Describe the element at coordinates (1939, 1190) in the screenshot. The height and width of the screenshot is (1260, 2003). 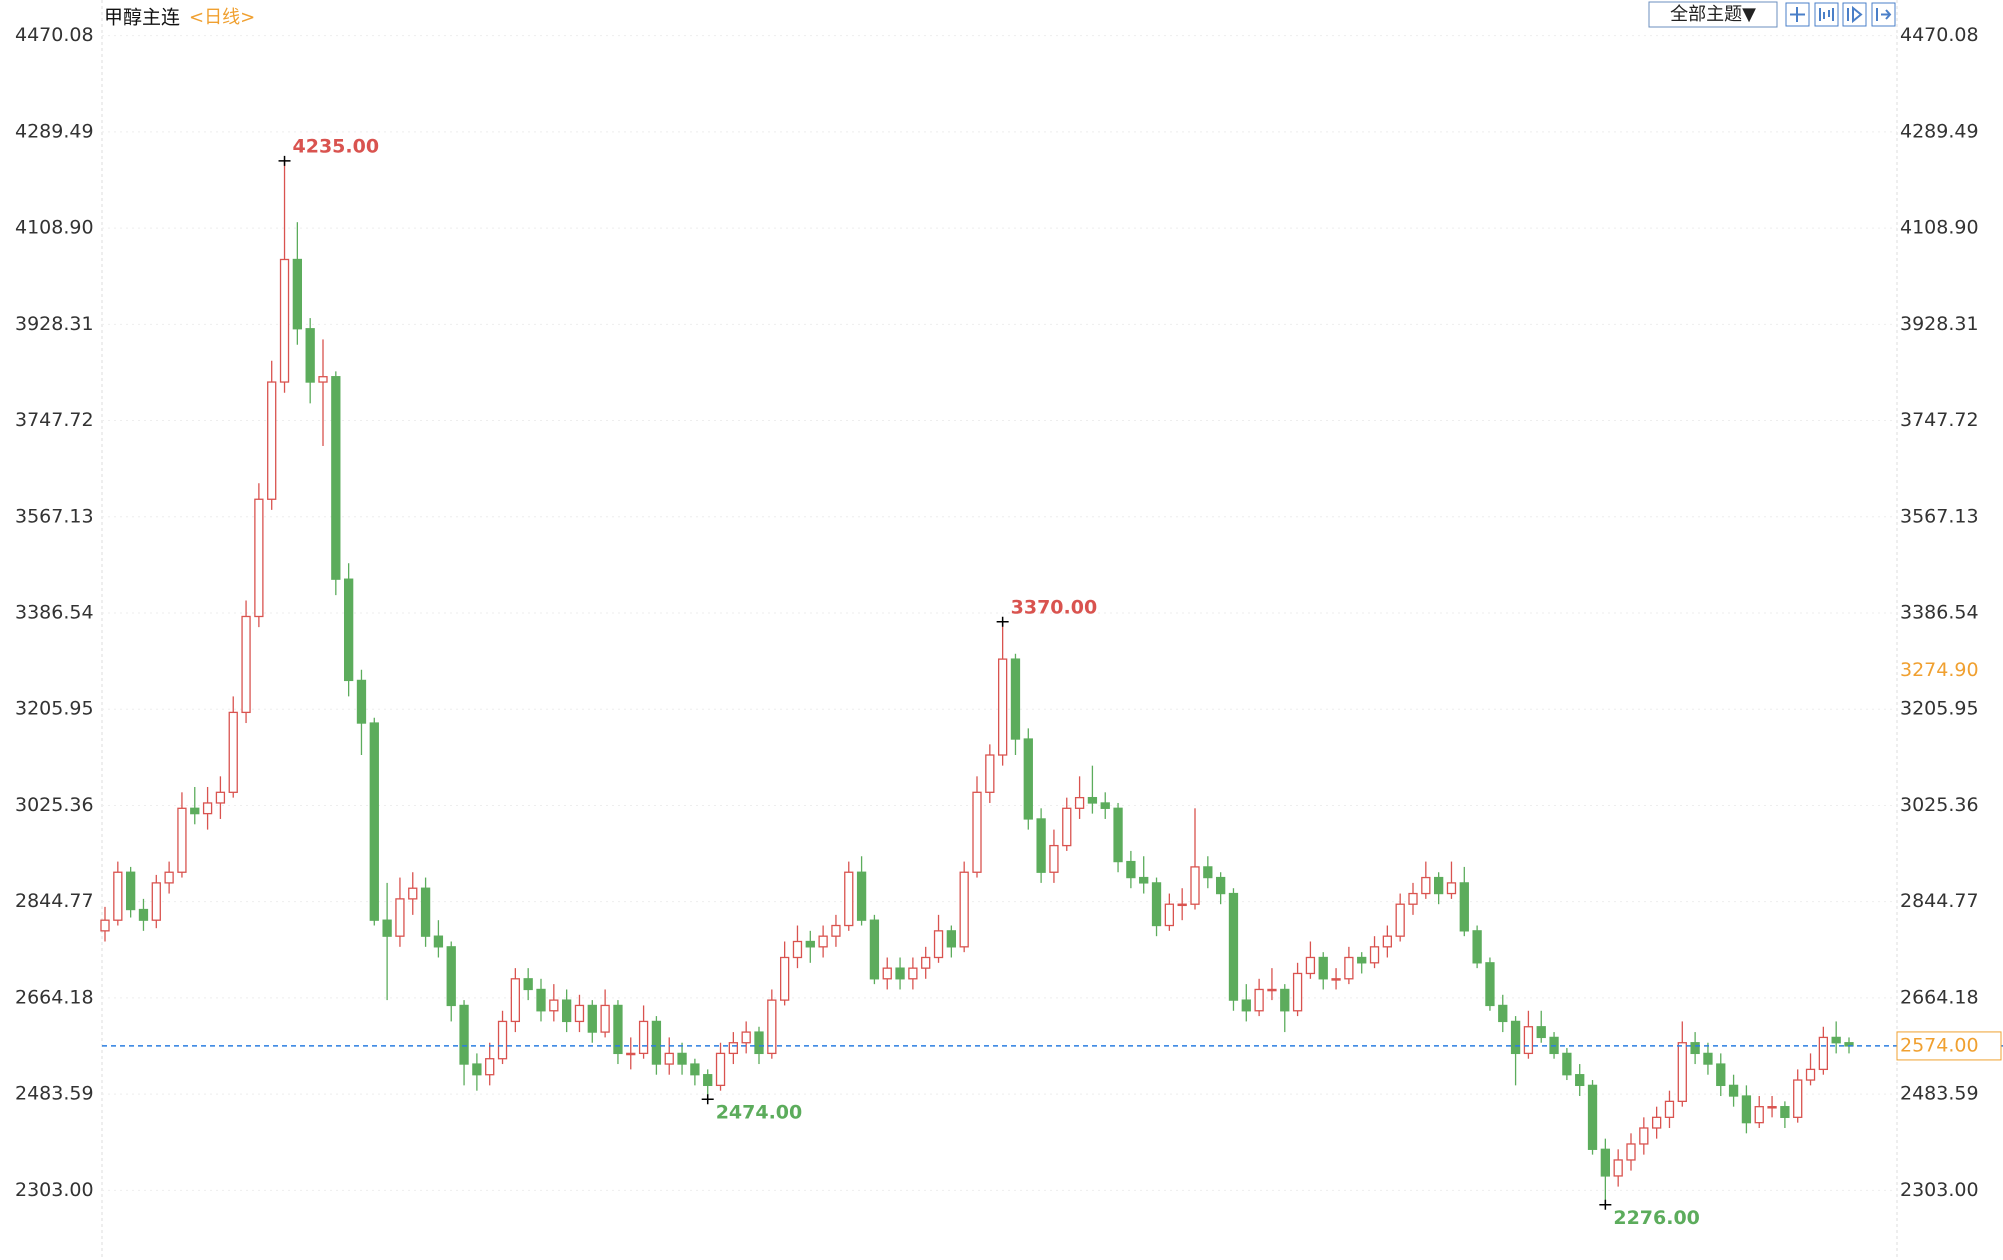
I see `y-tick-label-right: 2303.00` at that location.